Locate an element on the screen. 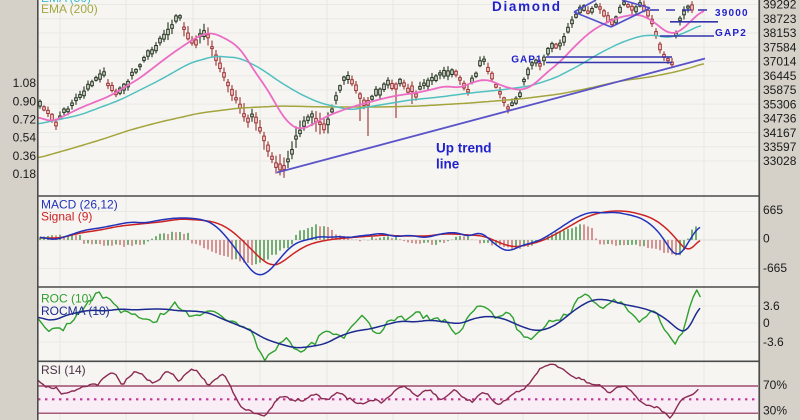 Image resolution: width=800 pixels, height=420 pixels. svg-text: 0.36 is located at coordinates (25, 156).